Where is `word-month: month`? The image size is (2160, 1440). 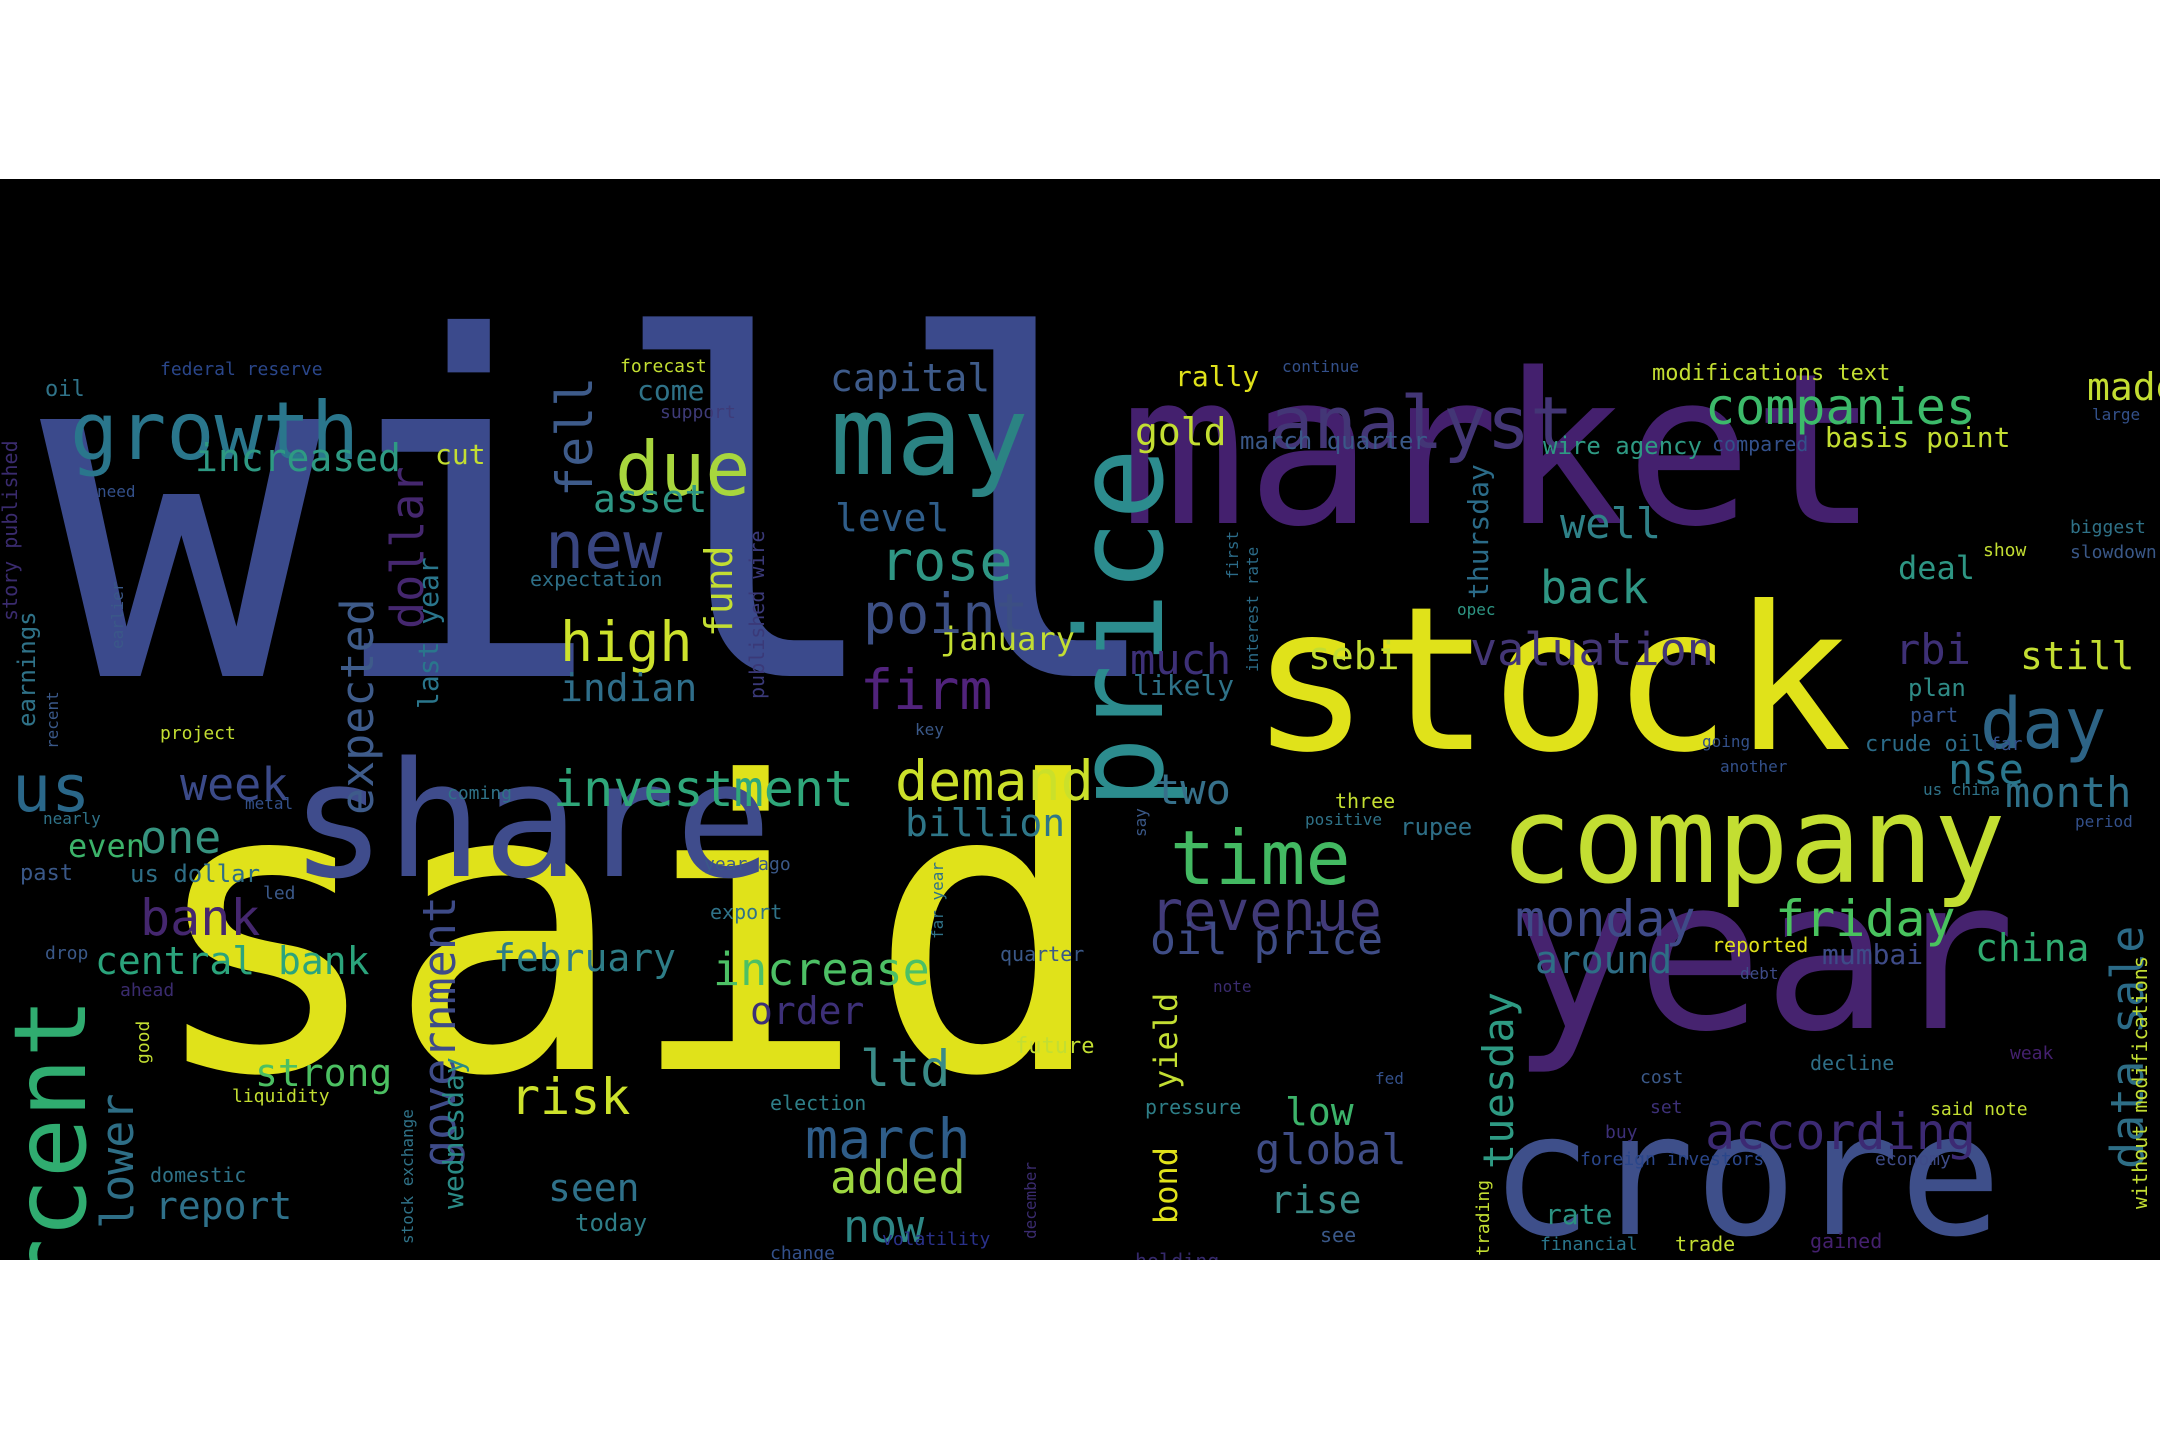
word-month: month is located at coordinates (2068, 792).